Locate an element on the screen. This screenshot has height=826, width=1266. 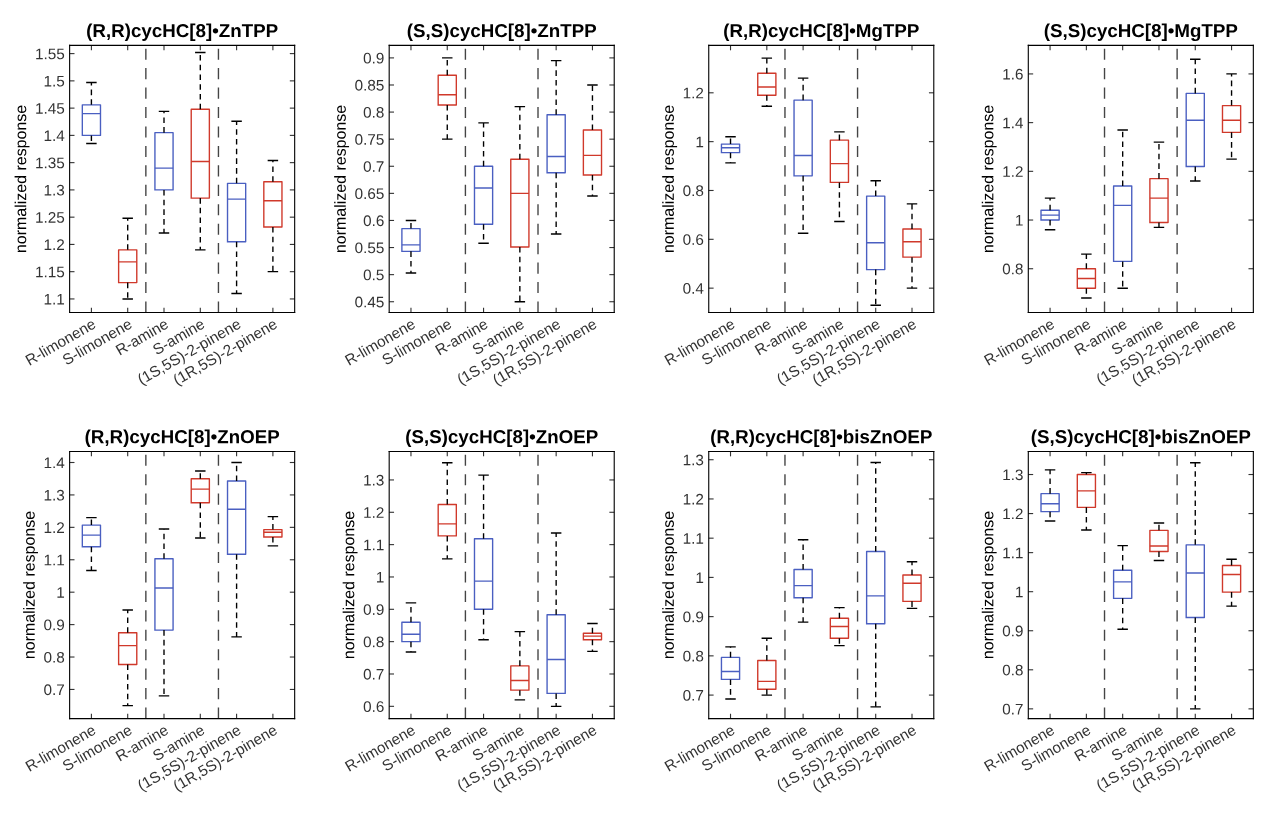
y-tick-label: 1.45 is located at coordinates (50, 108).